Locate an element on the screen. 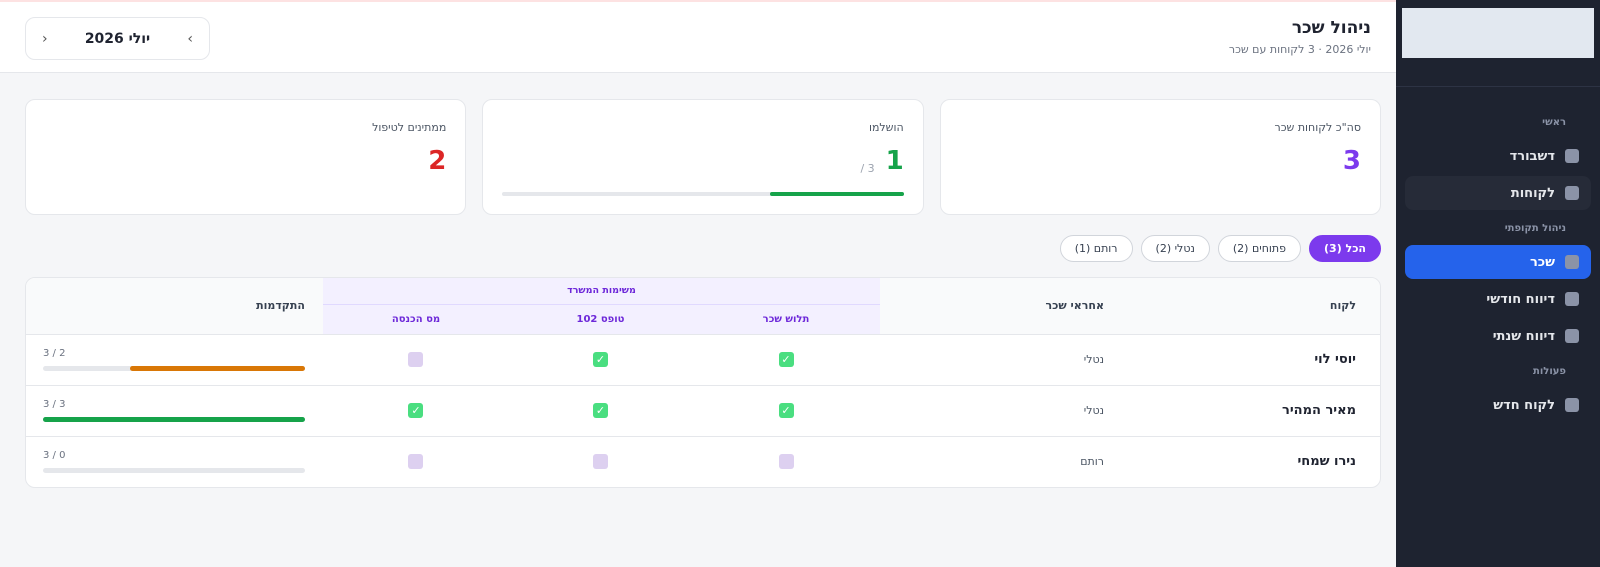 This screenshot has height=567, width=1600. prev-month: ‹ is located at coordinates (45, 38).